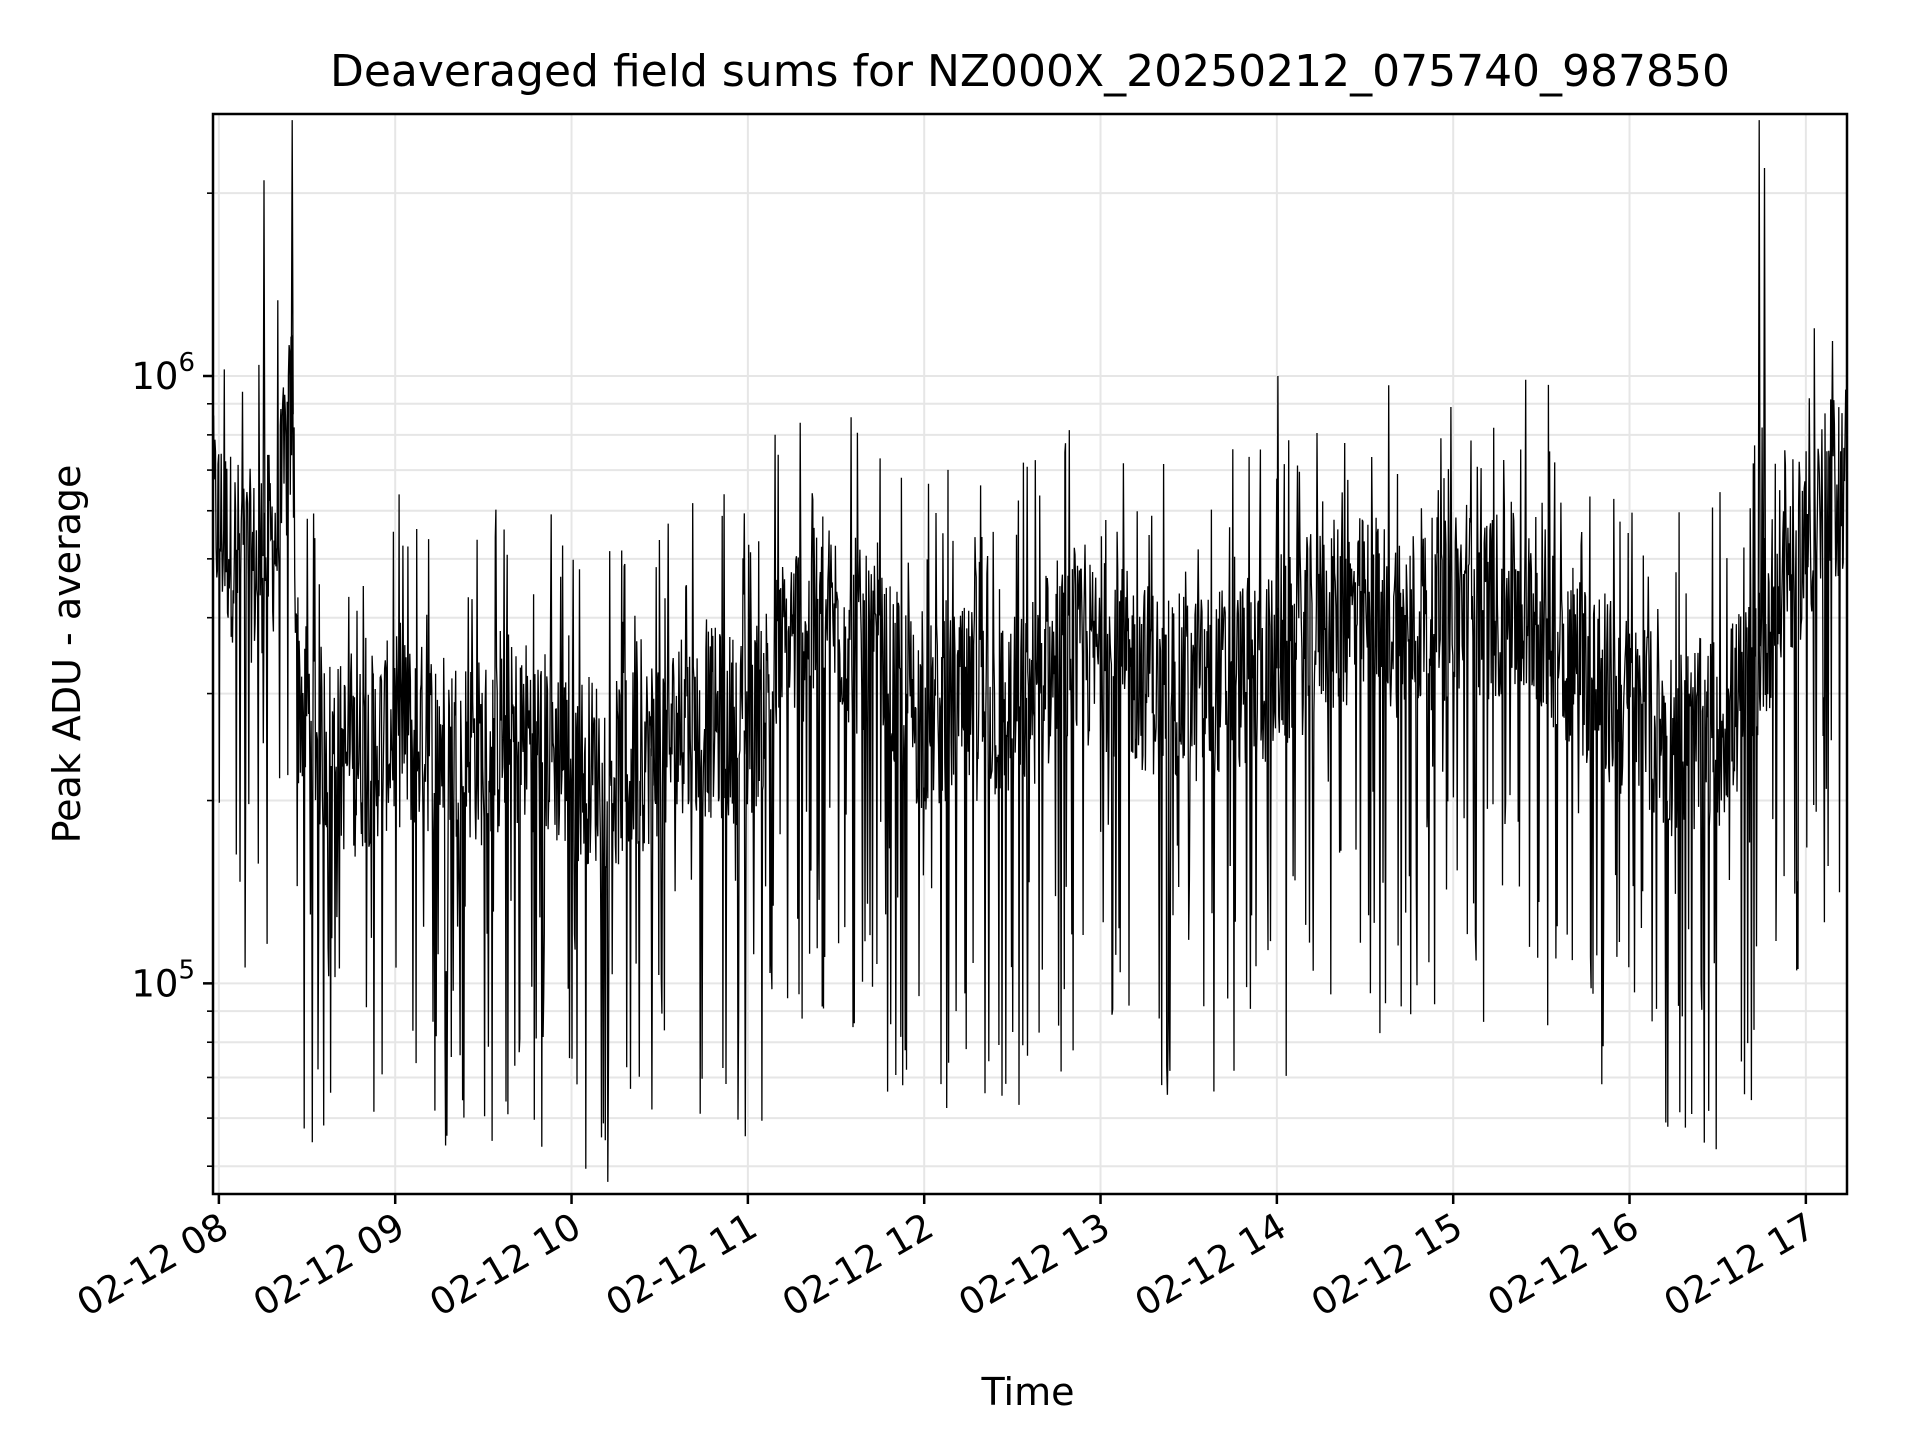  I want to click on y-tick-label: 10⁶, so click(163, 373).